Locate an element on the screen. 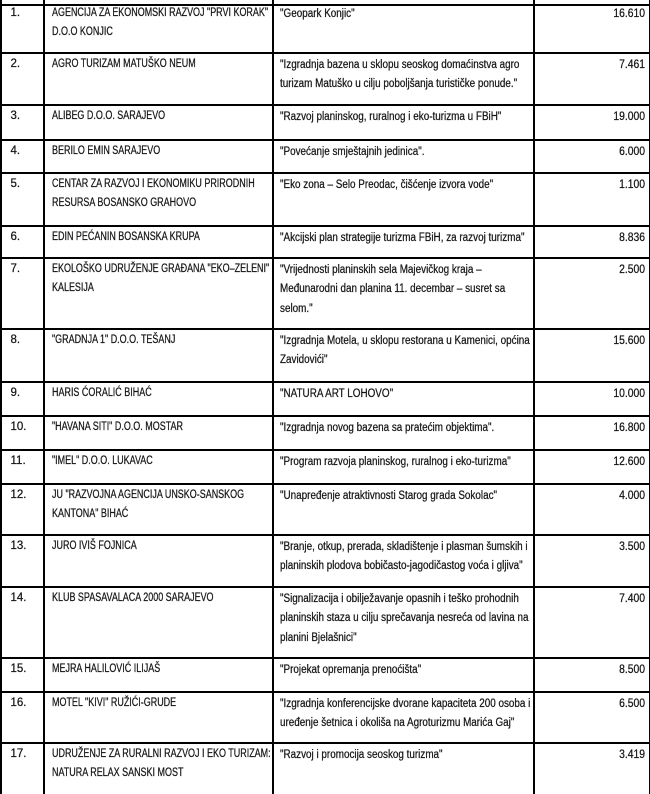 The image size is (650, 794). amount-value: 19.000 is located at coordinates (628, 117).